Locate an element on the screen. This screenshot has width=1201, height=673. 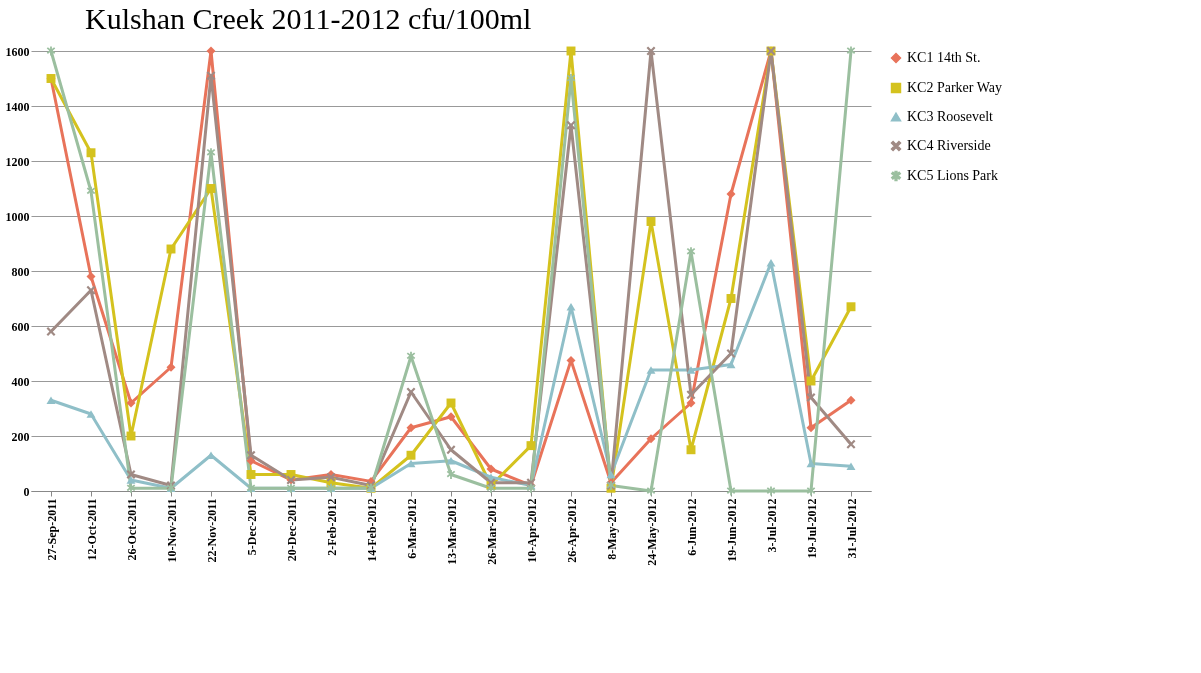
x-tick-label: 24-May-2012 is located at coordinates (651, 532).